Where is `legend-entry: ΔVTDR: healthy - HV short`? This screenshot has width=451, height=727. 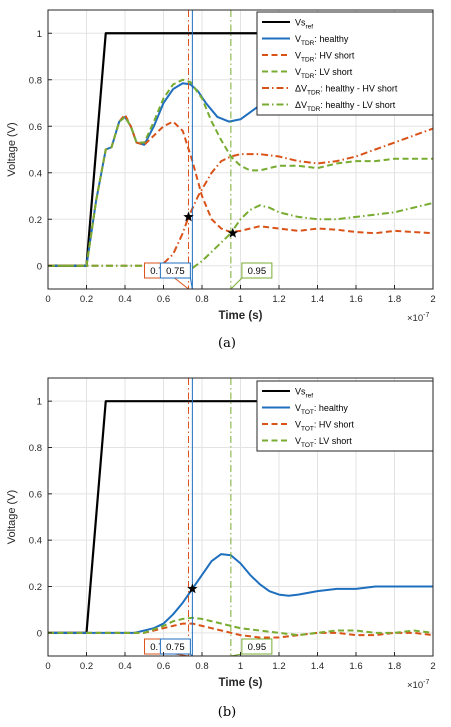
legend-entry: ΔVTDR: healthy - HV short is located at coordinates (346, 90).